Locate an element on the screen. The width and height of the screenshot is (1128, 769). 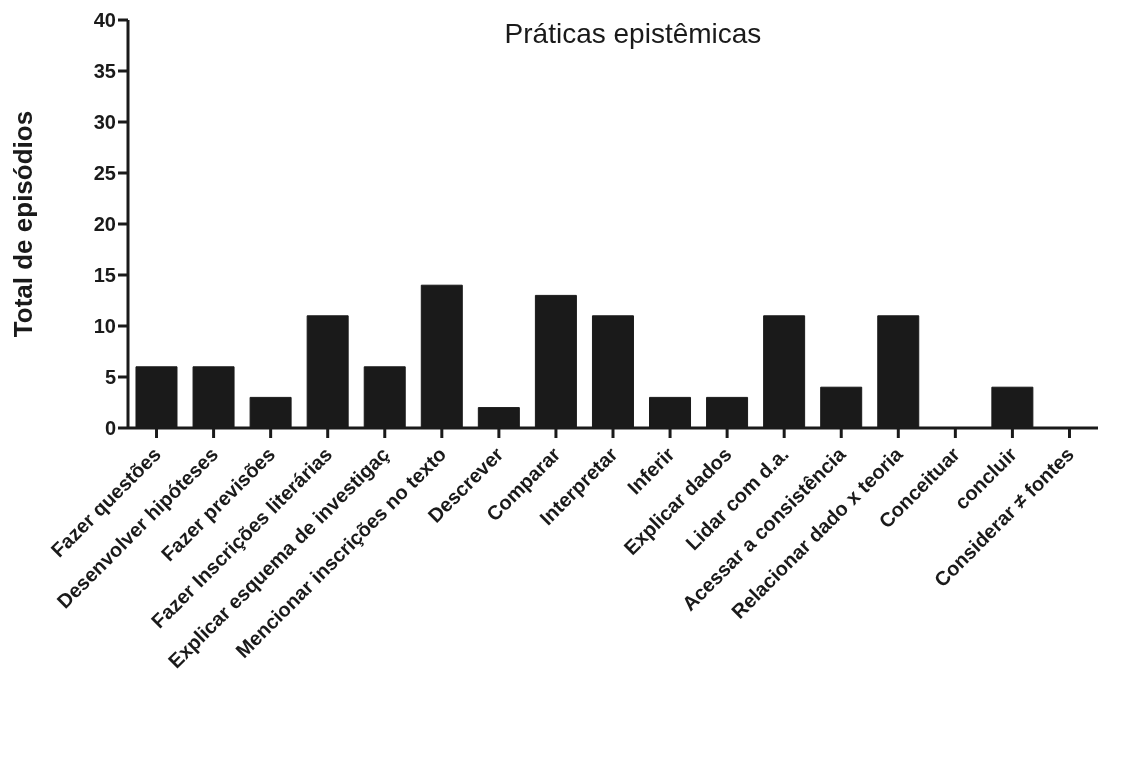
y-tick-label: 25 is located at coordinates (104, 173).